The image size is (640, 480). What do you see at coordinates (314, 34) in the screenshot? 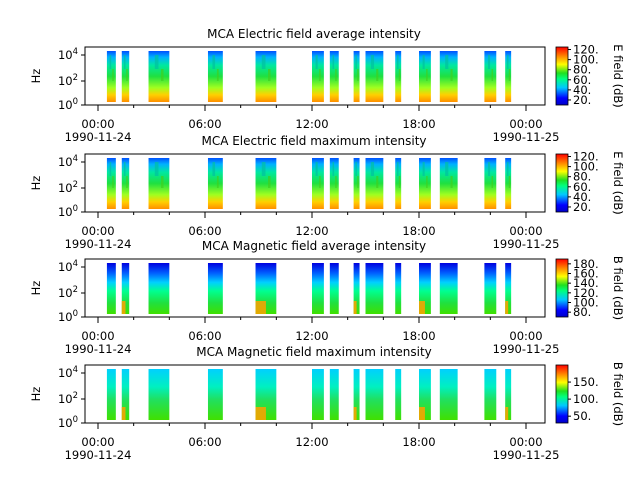
I see `panel-title: MCA Electric field average intensity` at bounding box center [314, 34].